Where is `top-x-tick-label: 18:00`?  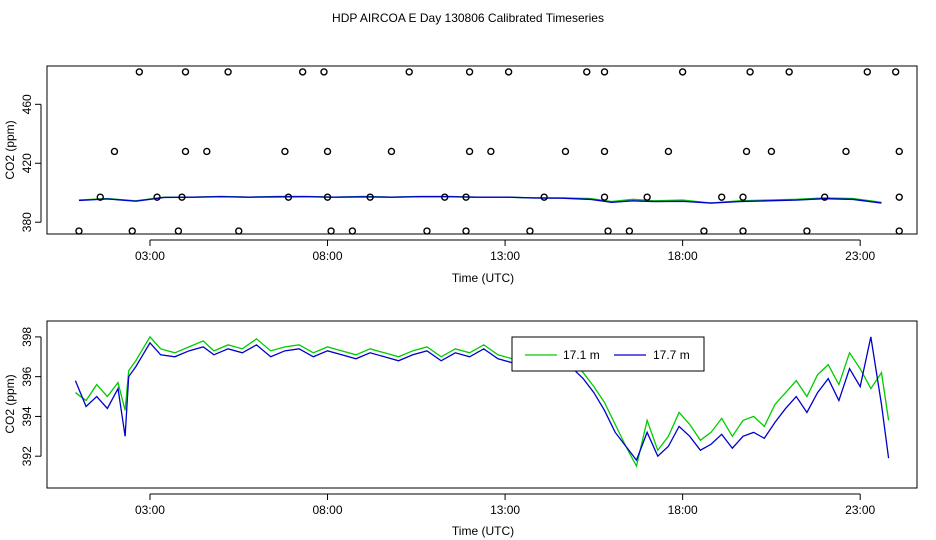 top-x-tick-label: 18:00 is located at coordinates (683, 256).